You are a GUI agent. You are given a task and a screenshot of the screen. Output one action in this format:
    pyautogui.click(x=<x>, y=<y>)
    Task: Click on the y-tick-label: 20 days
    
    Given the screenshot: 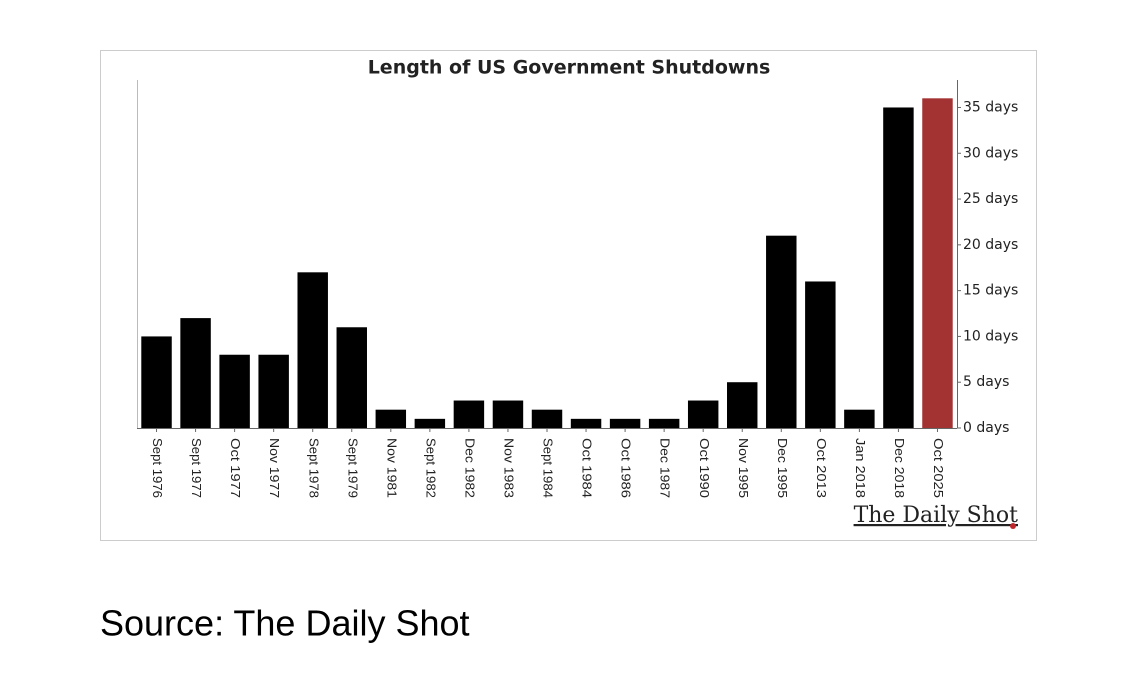 What is the action you would take?
    pyautogui.click(x=990, y=245)
    